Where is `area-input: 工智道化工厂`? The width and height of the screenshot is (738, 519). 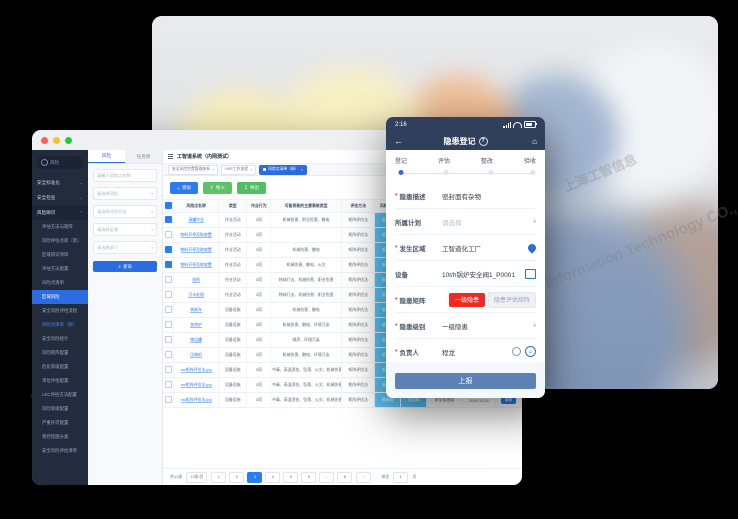
area-input: 工智道化工厂 is located at coordinates (461, 249).